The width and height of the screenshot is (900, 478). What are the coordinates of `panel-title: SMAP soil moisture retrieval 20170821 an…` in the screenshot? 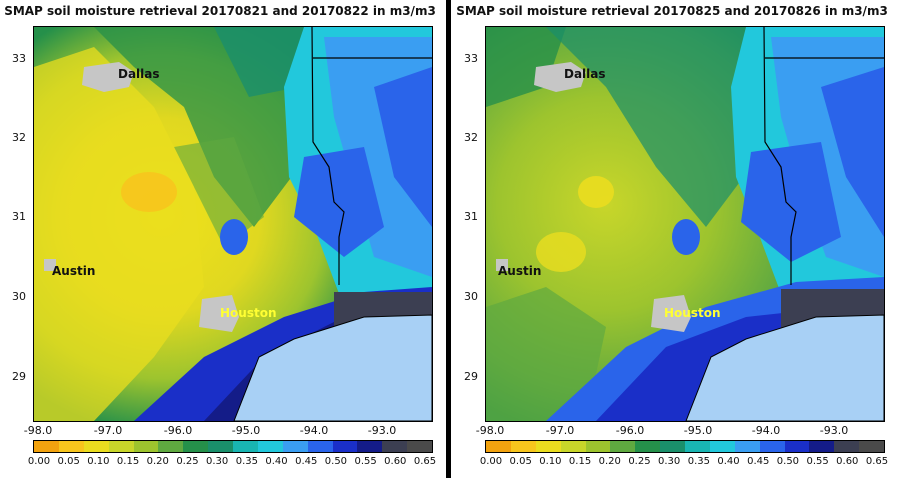 It's located at (220, 11).